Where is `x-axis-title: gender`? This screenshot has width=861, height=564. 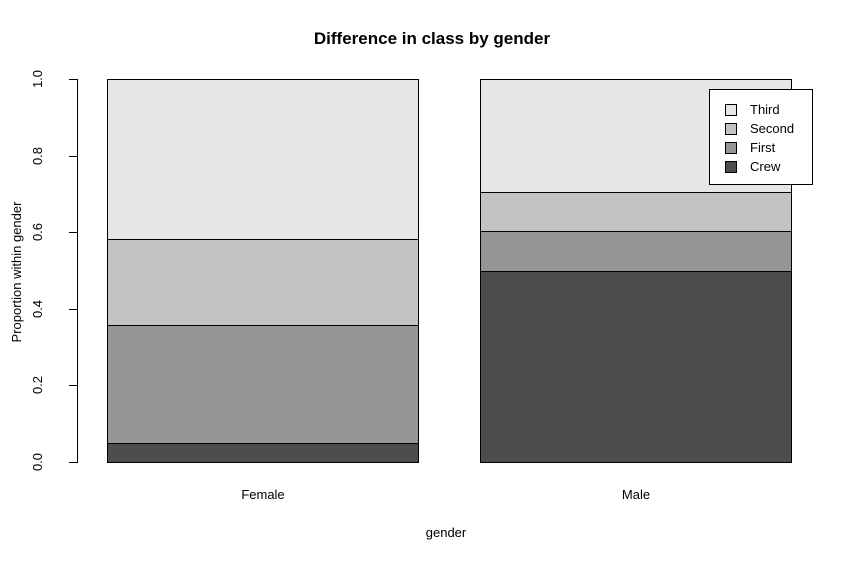 x-axis-title: gender is located at coordinates (446, 532).